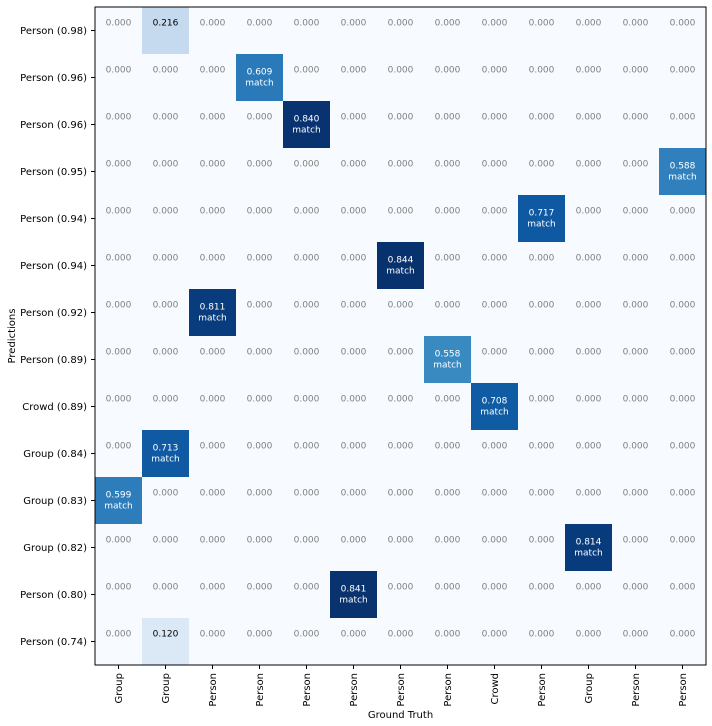 The width and height of the screenshot is (712, 726). What do you see at coordinates (53, 219) in the screenshot?
I see `y-tick-label: Person (0.94)` at bounding box center [53, 219].